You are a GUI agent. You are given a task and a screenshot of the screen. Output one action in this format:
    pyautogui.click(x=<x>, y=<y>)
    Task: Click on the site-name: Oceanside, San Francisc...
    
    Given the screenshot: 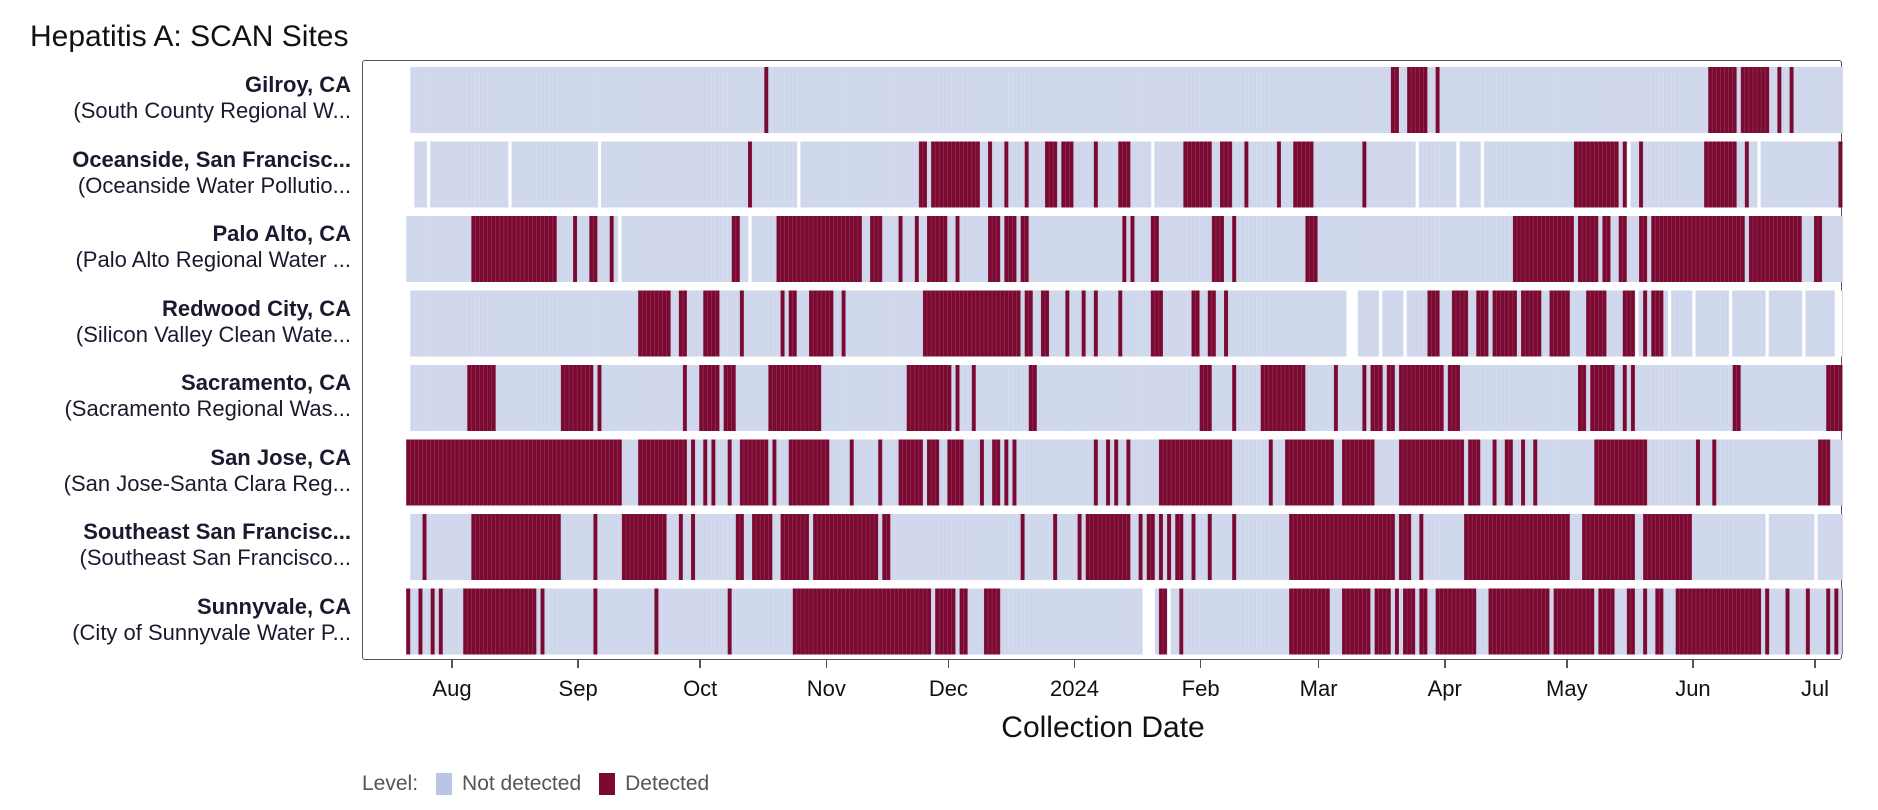 What is the action you would take?
    pyautogui.click(x=211, y=159)
    